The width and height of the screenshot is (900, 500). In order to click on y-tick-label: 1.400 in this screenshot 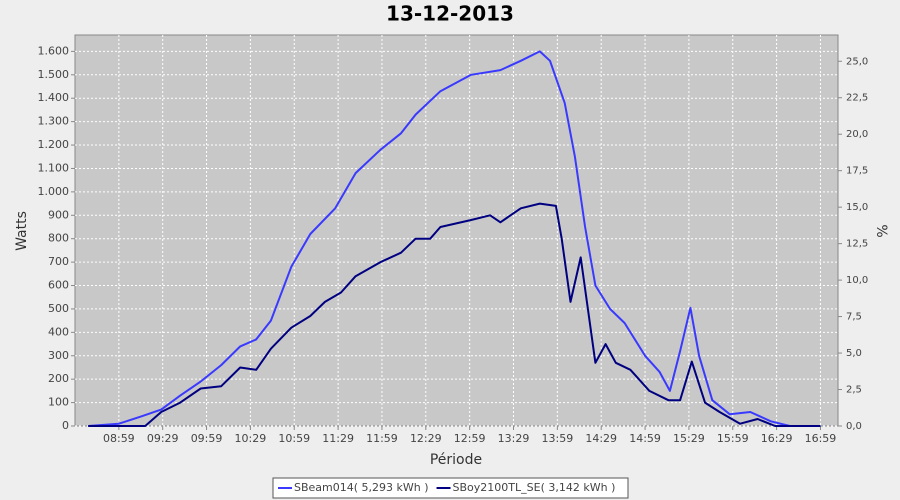, I will do `click(54, 97)`.